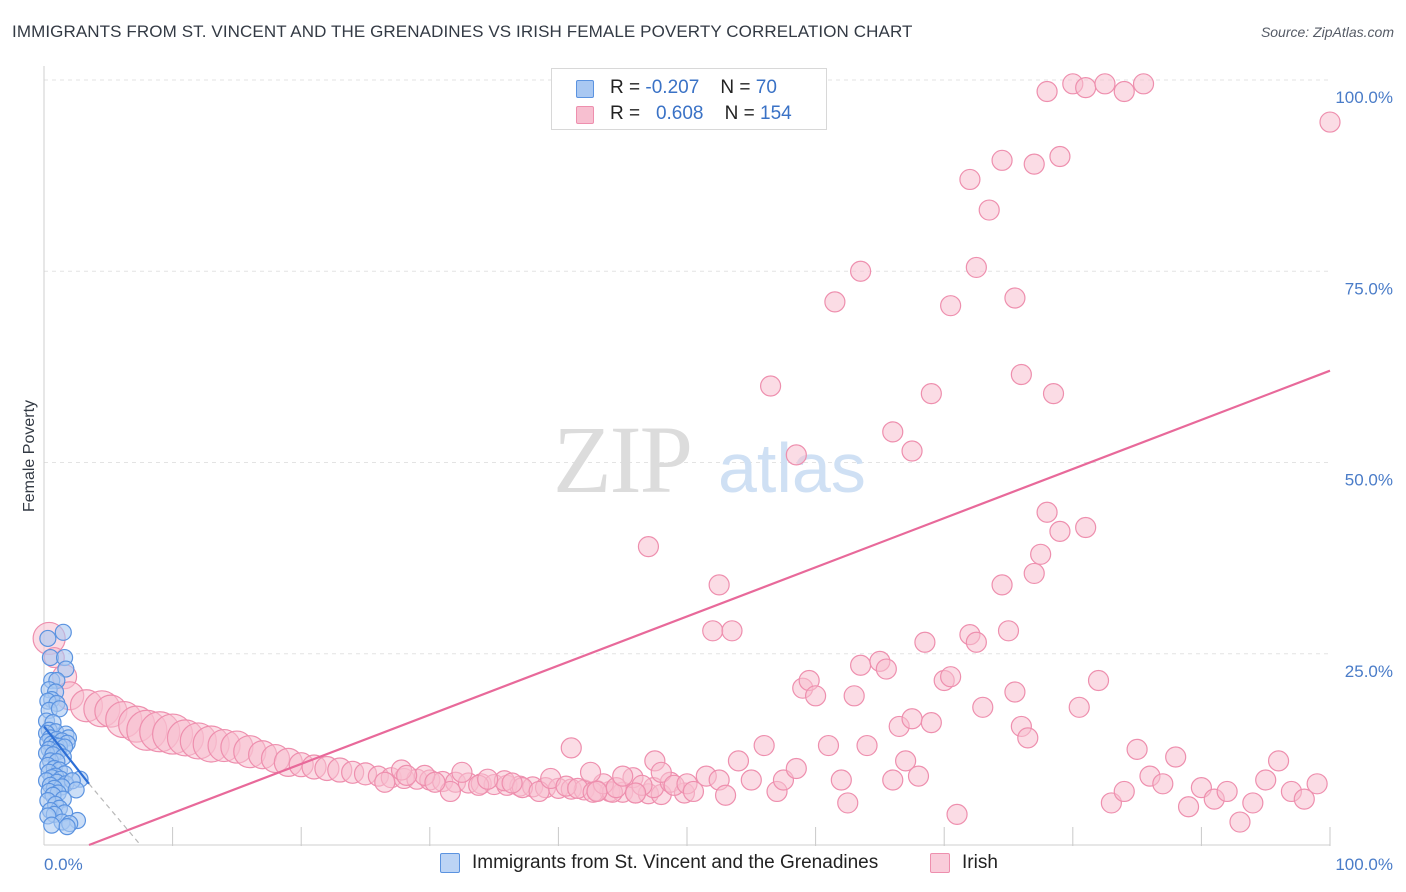 This screenshot has width=1406, height=892. What do you see at coordinates (1369, 288) in the screenshot?
I see `y-tick-label: 75.0%` at bounding box center [1369, 288].